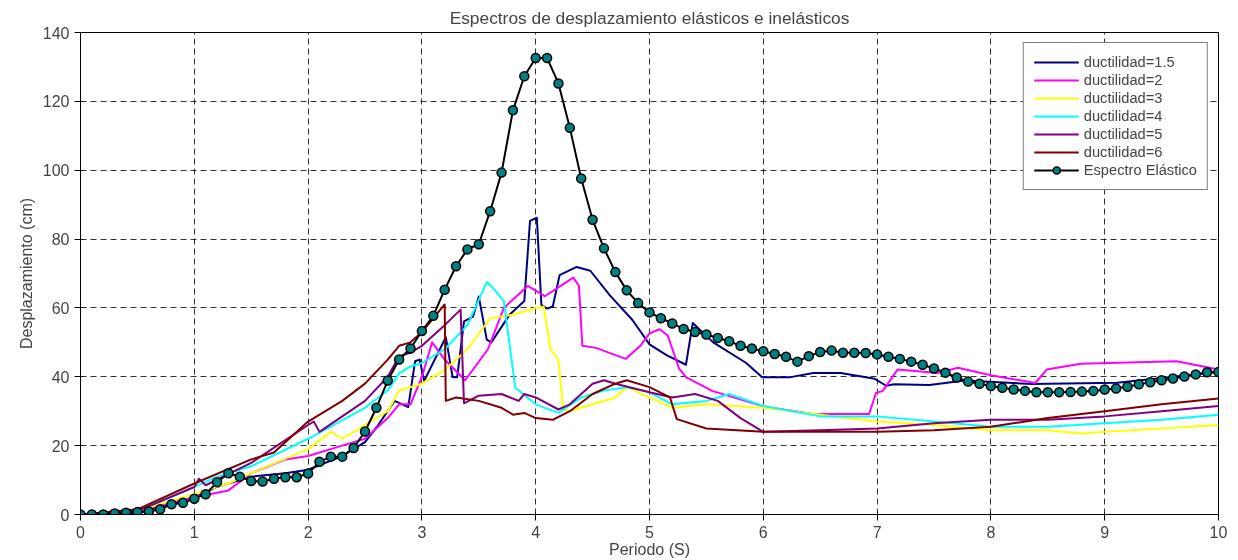 The image size is (1238, 560). What do you see at coordinates (56, 171) in the screenshot?
I see `y-tick-label: 100` at bounding box center [56, 171].